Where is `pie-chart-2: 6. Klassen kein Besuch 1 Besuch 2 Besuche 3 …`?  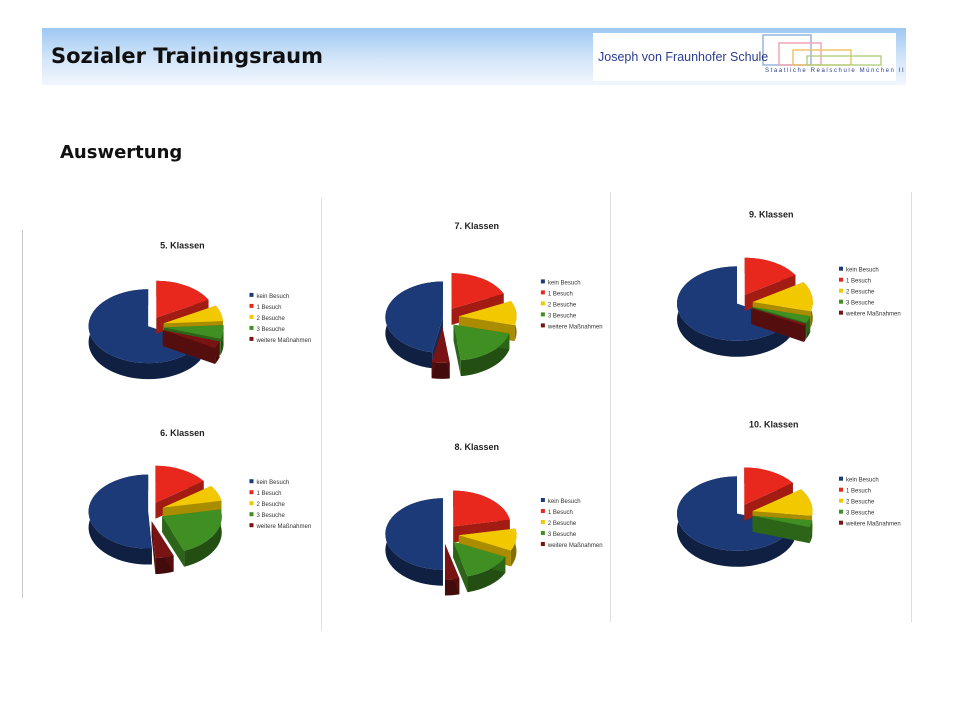 pie-chart-2: 6. Klassen kein Besuch 1 Besuch 2 Besuche 3 … is located at coordinates (199, 501).